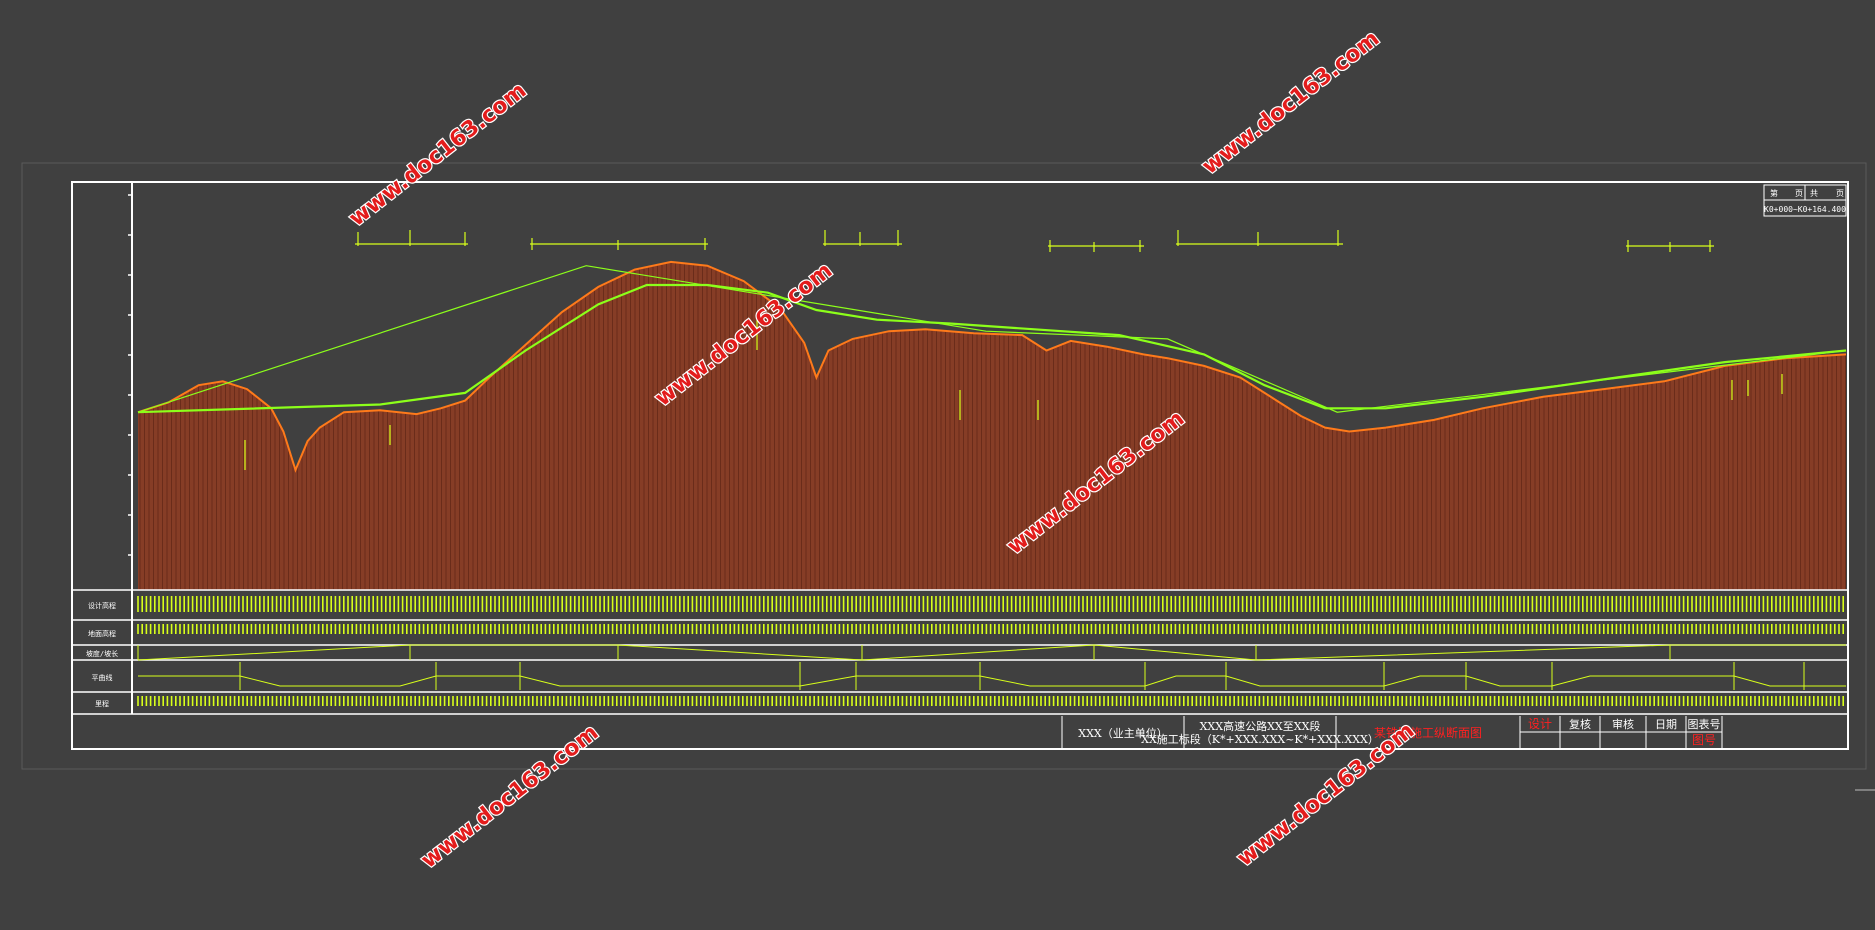  Describe the element at coordinates (1666, 724) in the screenshot. I see `date-label: 日期` at that location.